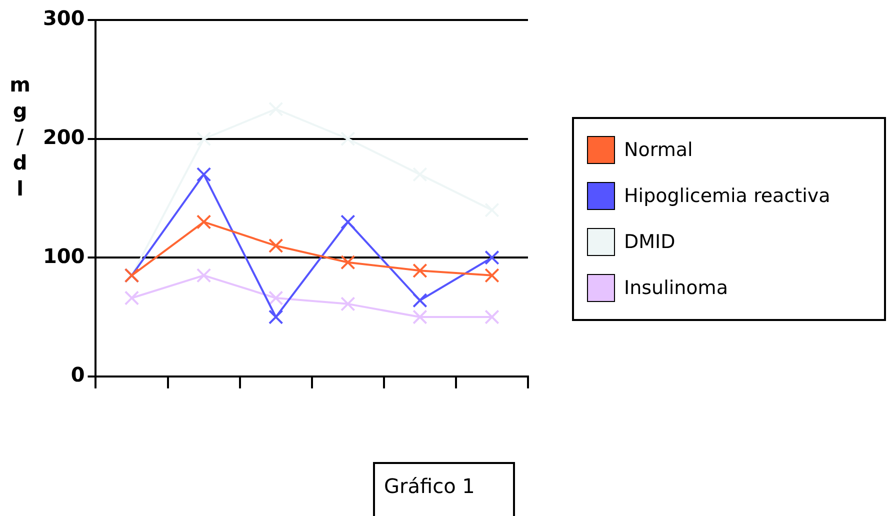  I want to click on y-tick-label: 100, so click(64, 256).